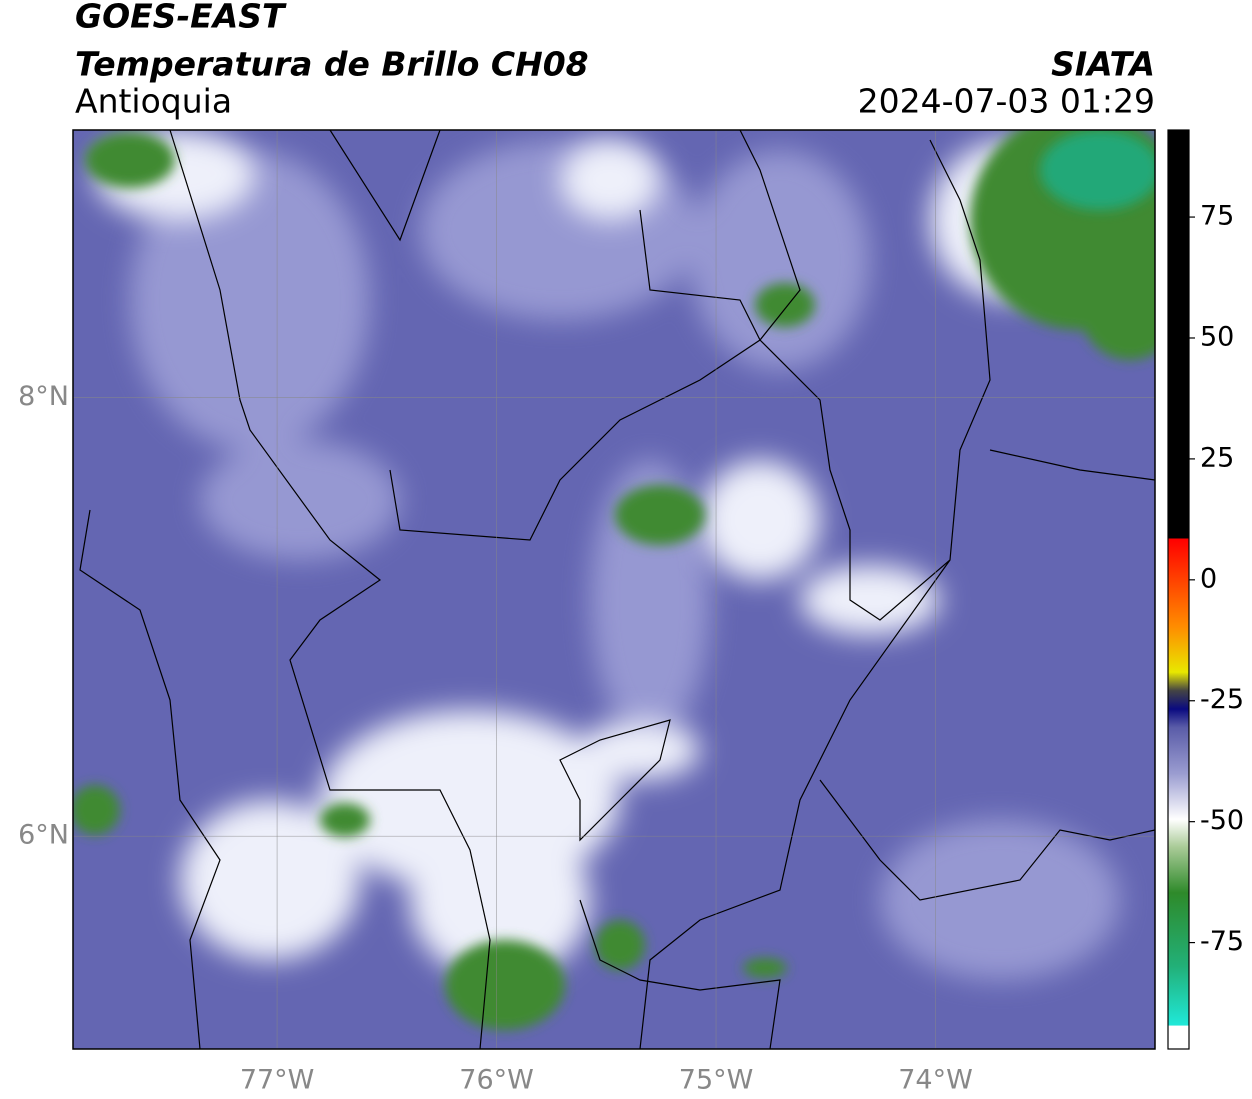 Image resolution: width=1252 pixels, height=1099 pixels. What do you see at coordinates (43, 835) in the screenshot?
I see `y-tick-label: 6°N` at bounding box center [43, 835].